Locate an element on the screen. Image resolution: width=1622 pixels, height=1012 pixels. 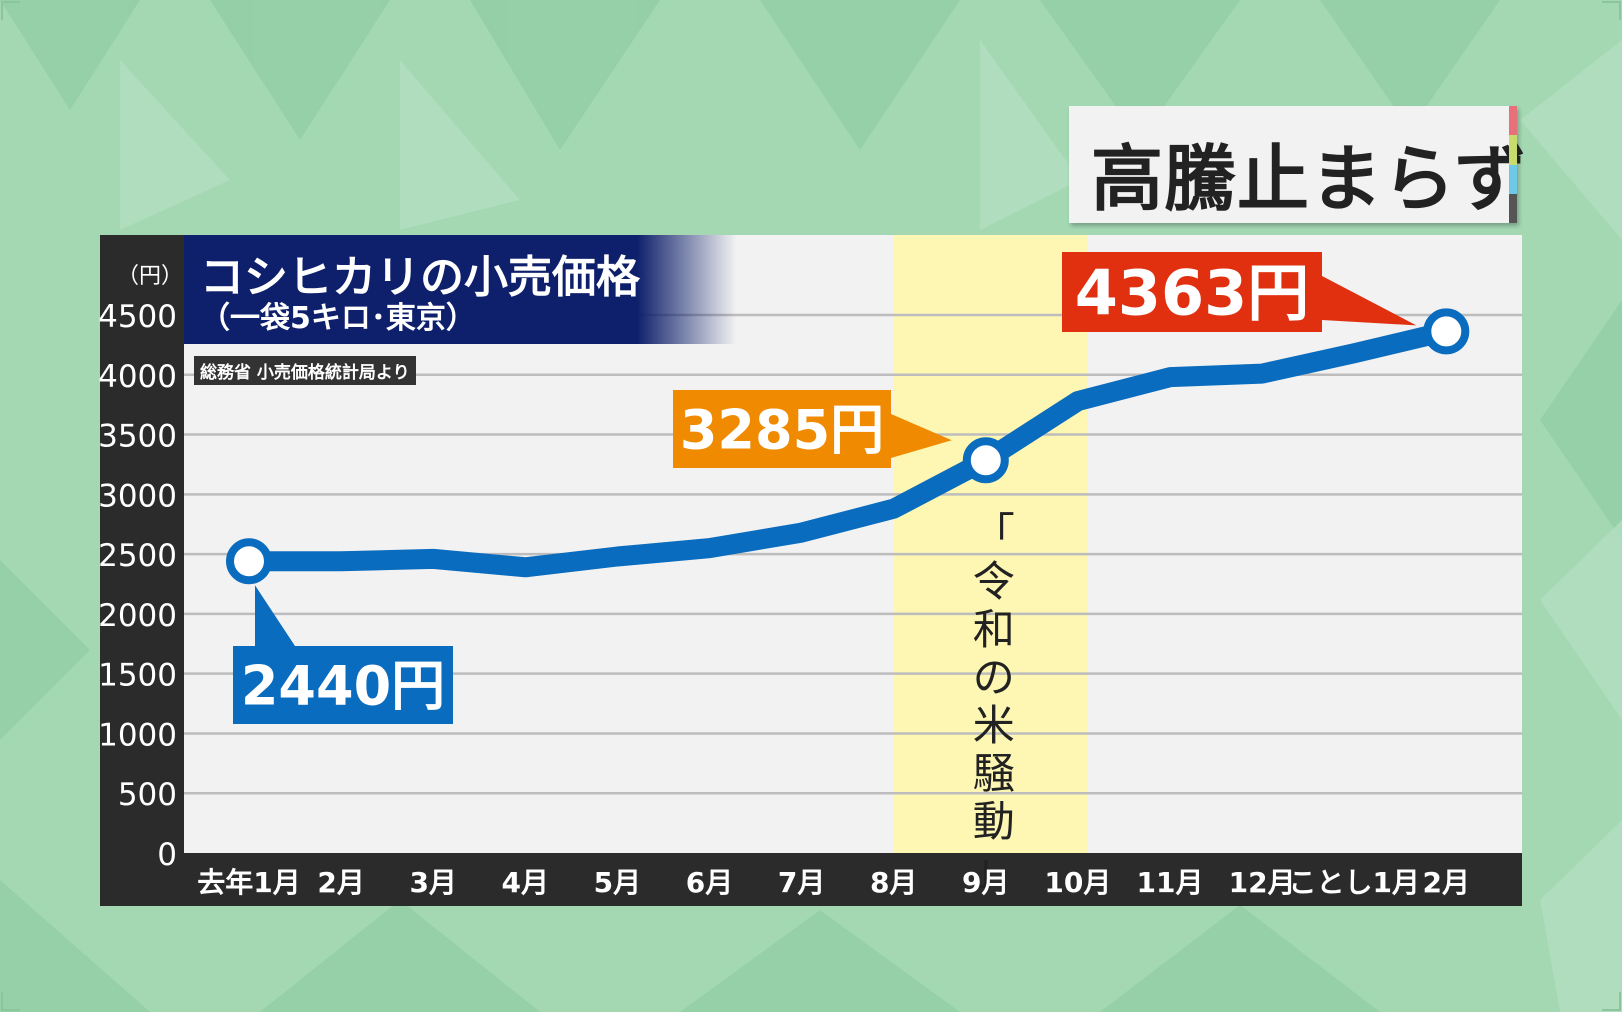
headline-badge: 高騰止まらず is located at coordinates (1298, 164).